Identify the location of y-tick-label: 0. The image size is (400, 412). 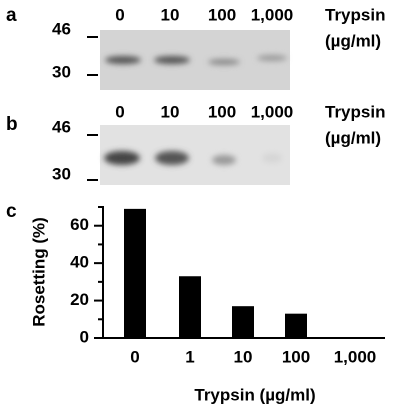
(84, 336).